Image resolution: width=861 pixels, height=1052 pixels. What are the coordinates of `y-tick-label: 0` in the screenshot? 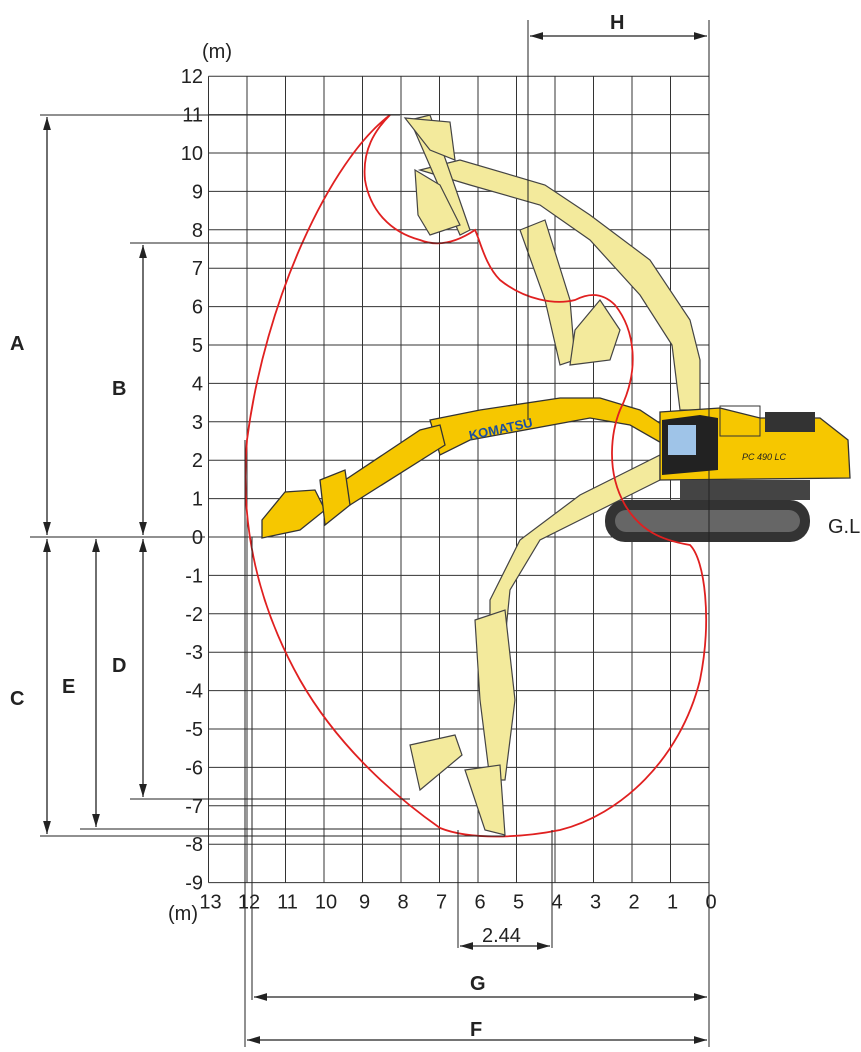 It's located at (197, 538).